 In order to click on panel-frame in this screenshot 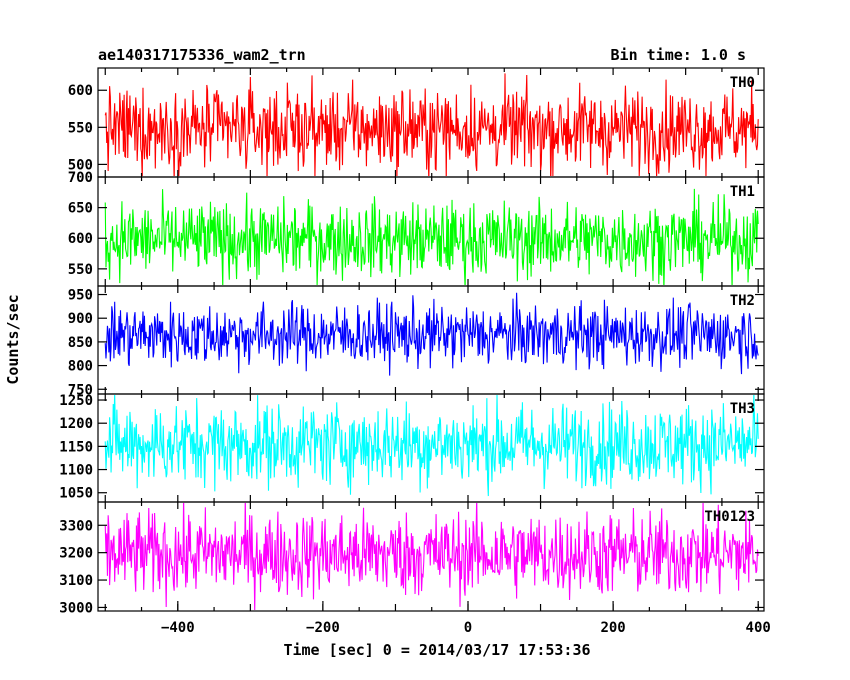, I will do `click(431, 556)`.